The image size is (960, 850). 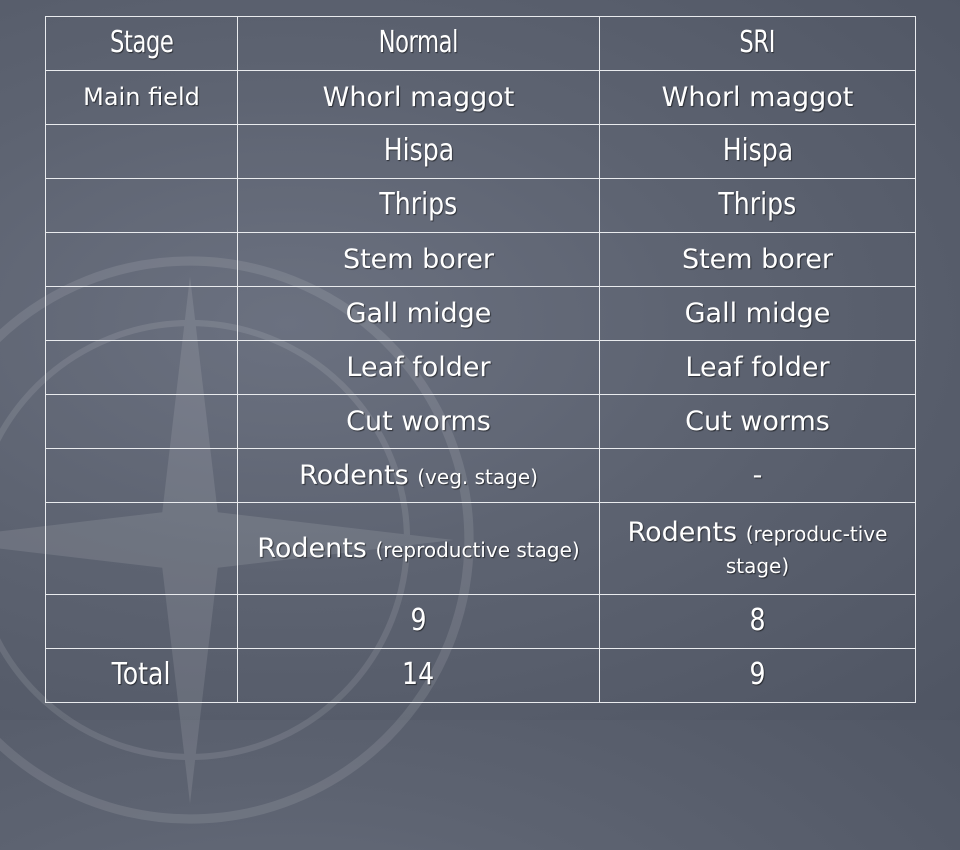 What do you see at coordinates (418, 621) in the screenshot?
I see `normal-cell: 9` at bounding box center [418, 621].